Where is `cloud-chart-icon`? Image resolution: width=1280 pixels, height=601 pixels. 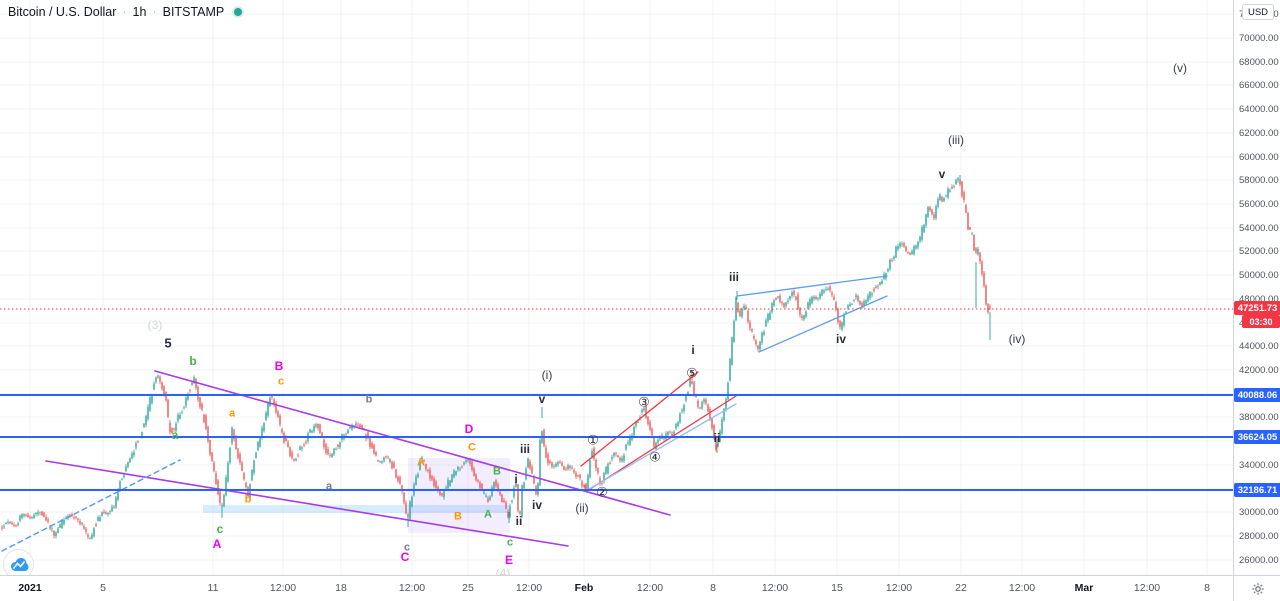 cloud-chart-icon is located at coordinates (19, 564).